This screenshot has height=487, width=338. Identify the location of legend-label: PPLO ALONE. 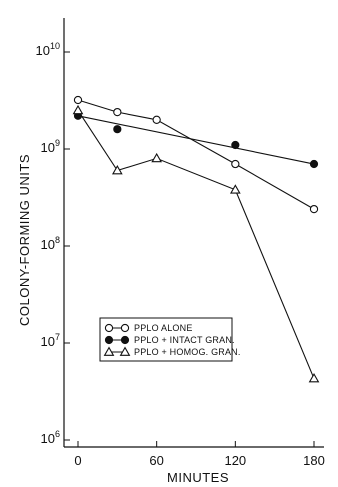
(163, 328).